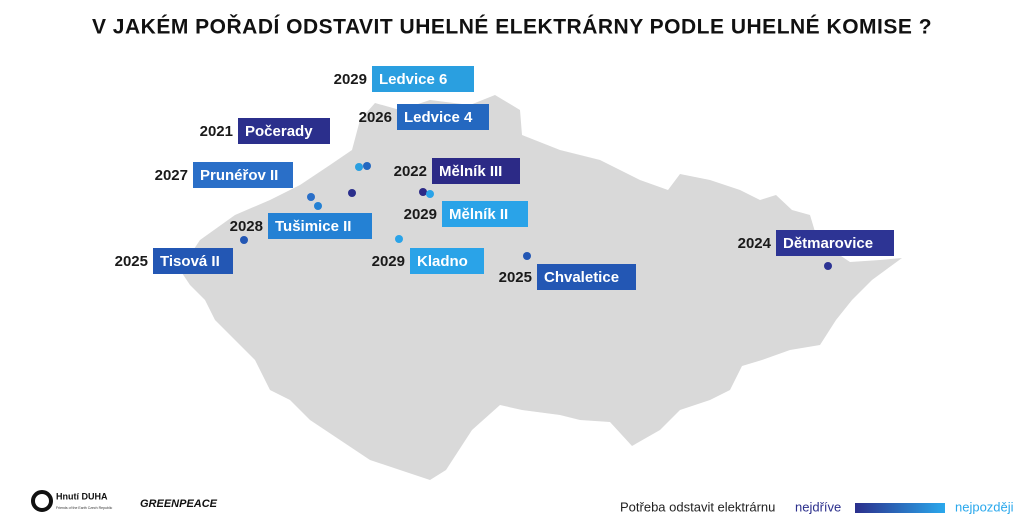 The height and width of the screenshot is (521, 1024). Describe the element at coordinates (697, 506) in the screenshot. I see `legend-label: Potřeba odstavit elektrárnu` at that location.